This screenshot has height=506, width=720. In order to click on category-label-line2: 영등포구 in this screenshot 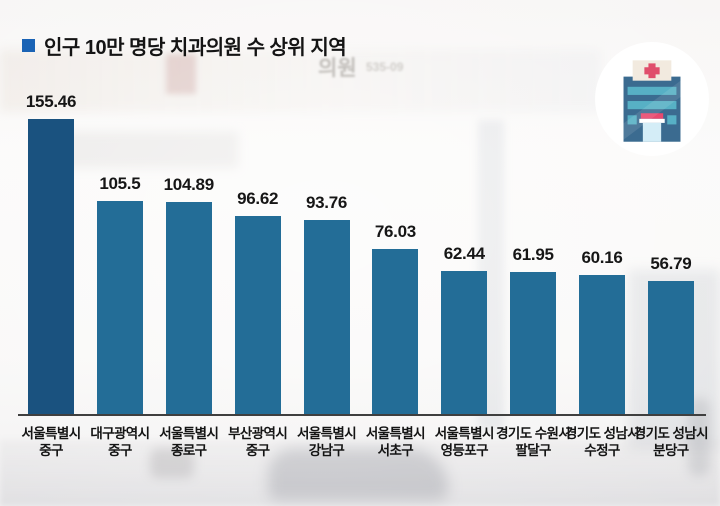, I will do `click(464, 450)`.